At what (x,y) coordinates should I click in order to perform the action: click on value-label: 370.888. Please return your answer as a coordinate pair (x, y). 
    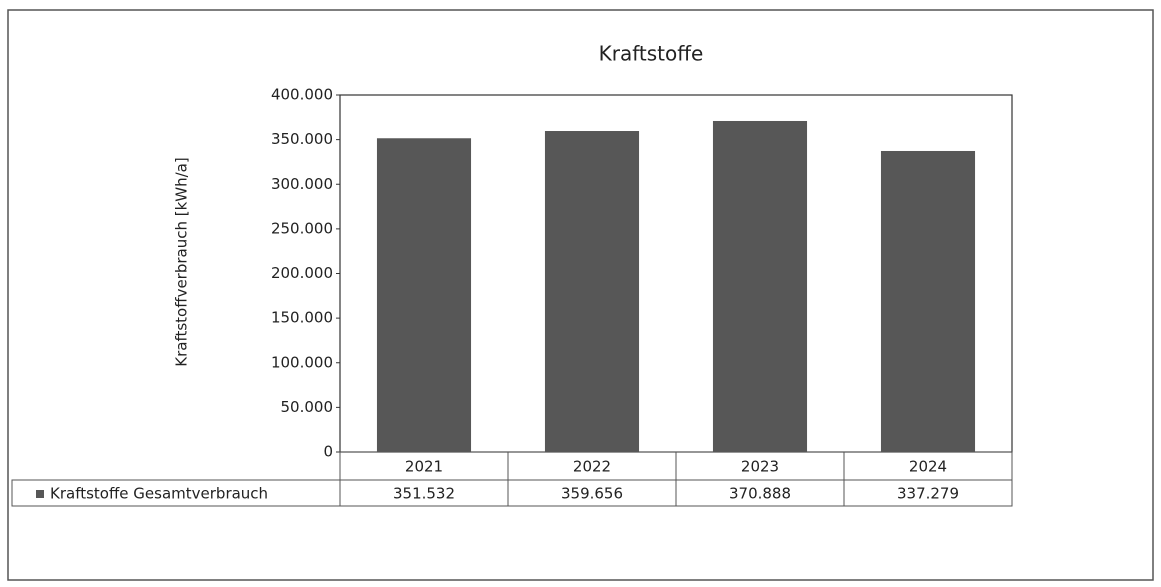
    Looking at the image, I should click on (760, 494).